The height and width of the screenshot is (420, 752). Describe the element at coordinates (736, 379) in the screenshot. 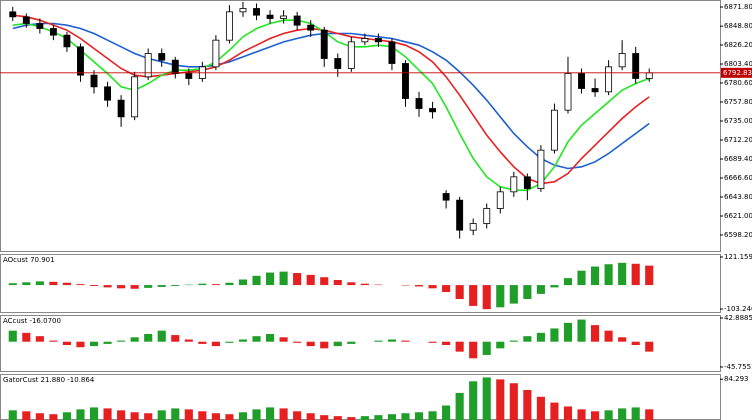

I see `y-tick-label: 84.293` at that location.